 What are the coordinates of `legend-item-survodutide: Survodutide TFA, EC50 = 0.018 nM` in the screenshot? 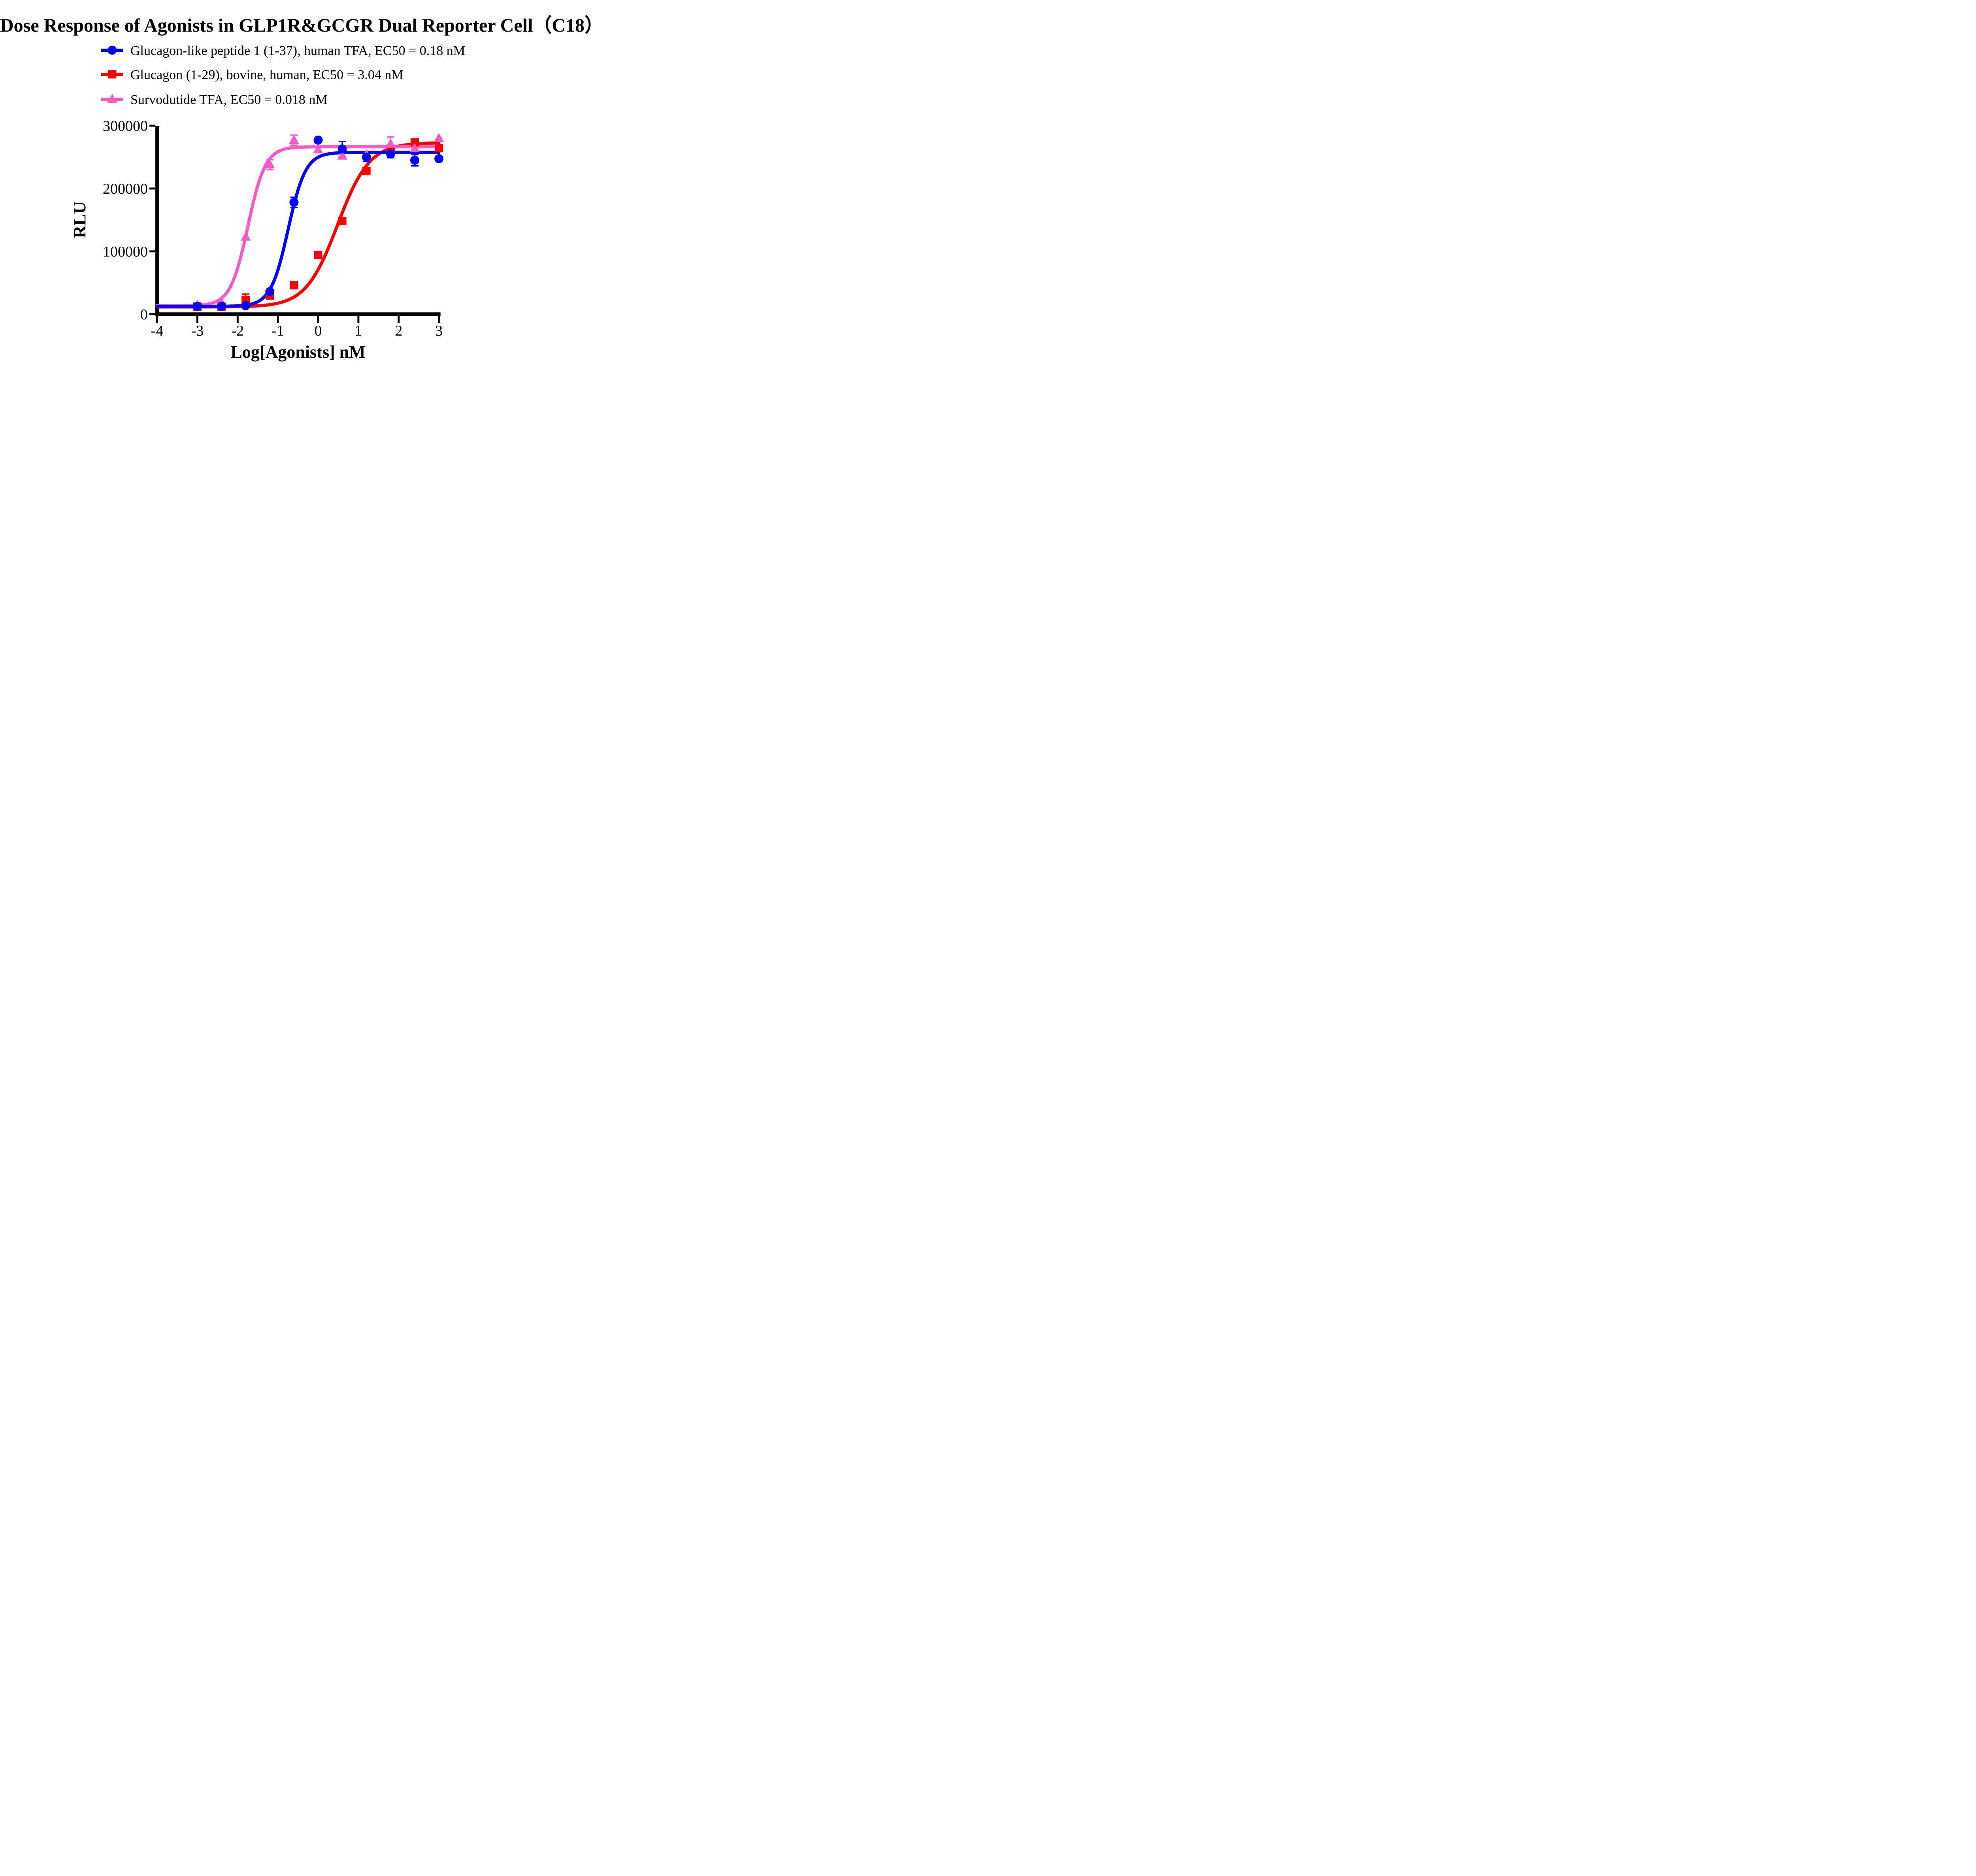 It's located at (214, 100).